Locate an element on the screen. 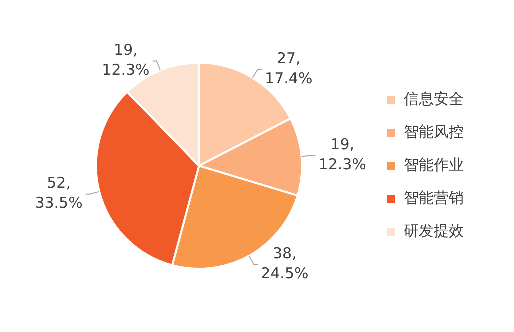 The image size is (514, 332). data-label: 38, 24.5% is located at coordinates (285, 263).